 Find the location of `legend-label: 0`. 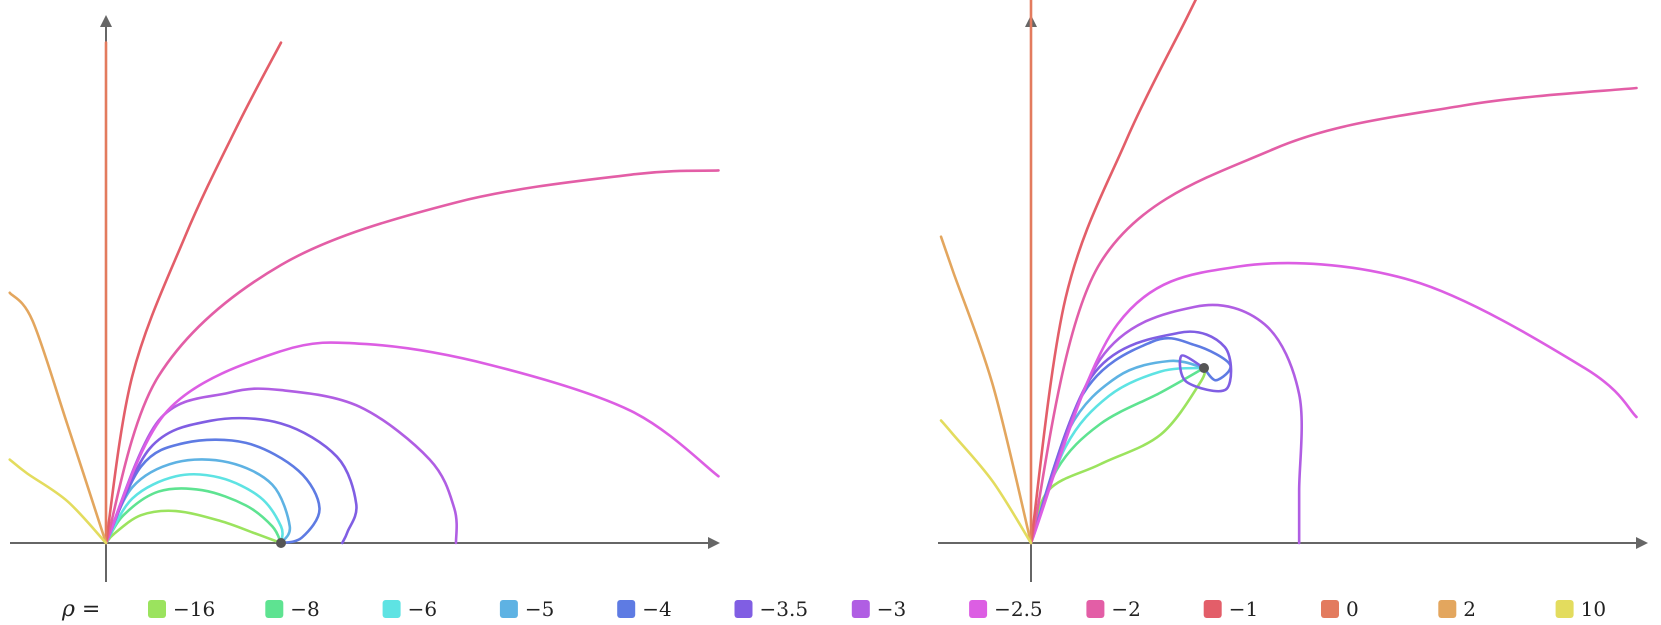

legend-label: 0 is located at coordinates (1352, 609).